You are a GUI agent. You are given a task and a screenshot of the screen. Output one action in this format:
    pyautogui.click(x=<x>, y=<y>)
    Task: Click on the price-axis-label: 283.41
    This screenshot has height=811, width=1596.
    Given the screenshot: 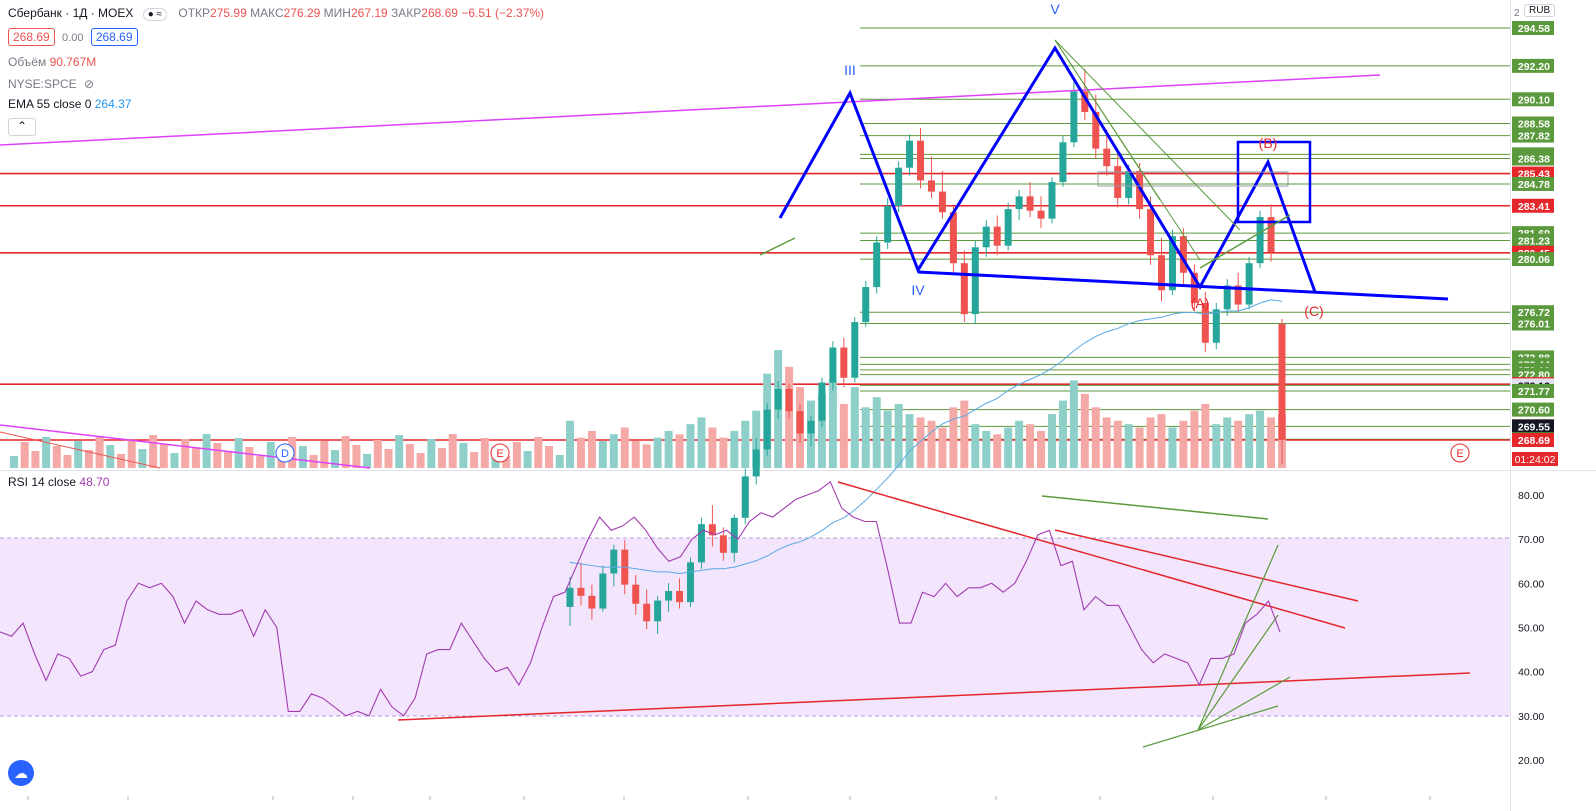 What is the action you would take?
    pyautogui.click(x=1533, y=205)
    